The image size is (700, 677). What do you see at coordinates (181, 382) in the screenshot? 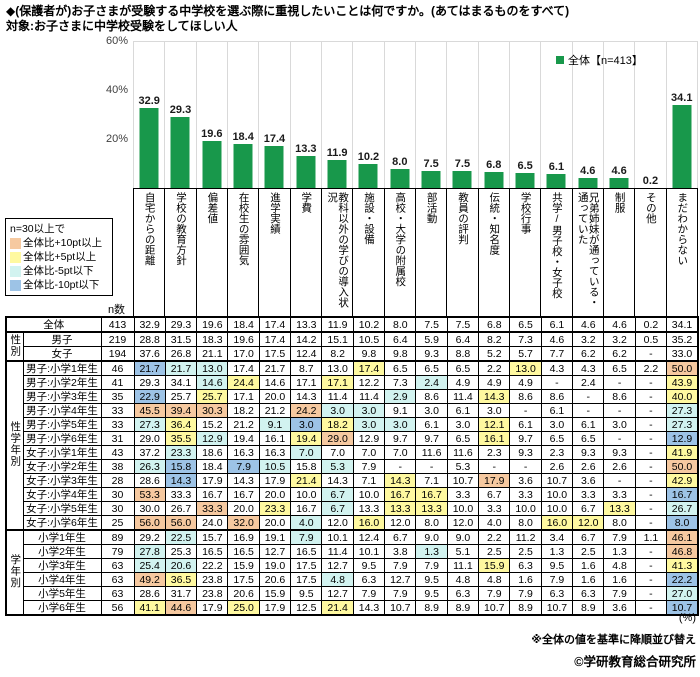
I see `value-cell: 34.1` at bounding box center [181, 382].